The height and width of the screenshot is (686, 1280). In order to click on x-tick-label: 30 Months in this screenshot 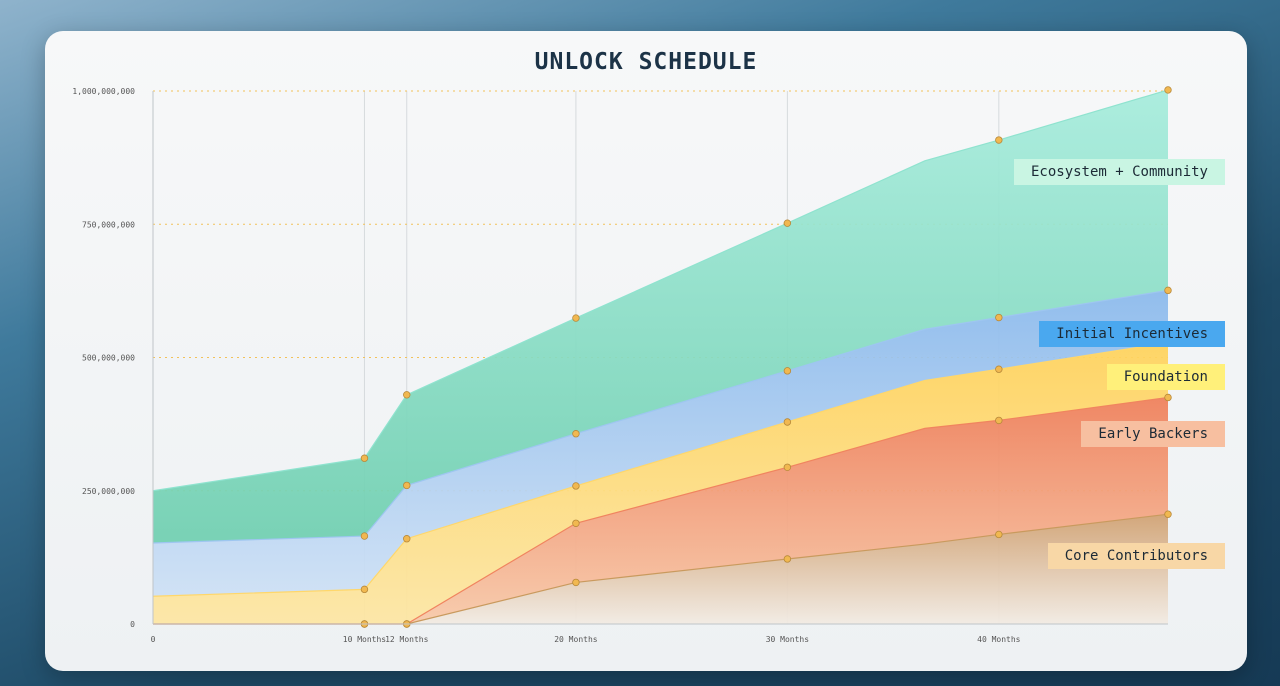, I will do `click(788, 639)`.